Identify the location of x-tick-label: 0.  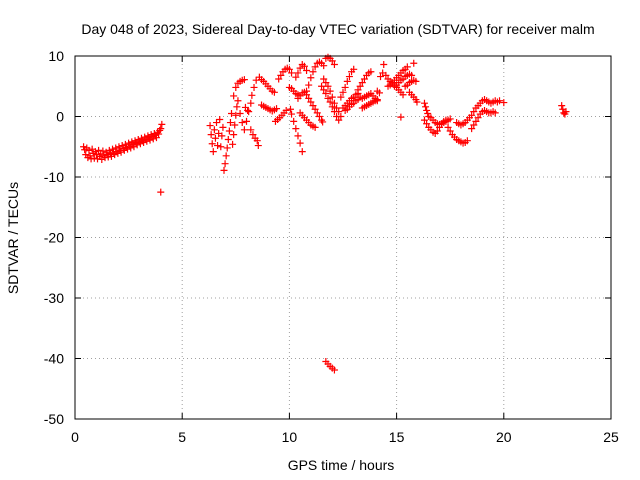
(75, 437).